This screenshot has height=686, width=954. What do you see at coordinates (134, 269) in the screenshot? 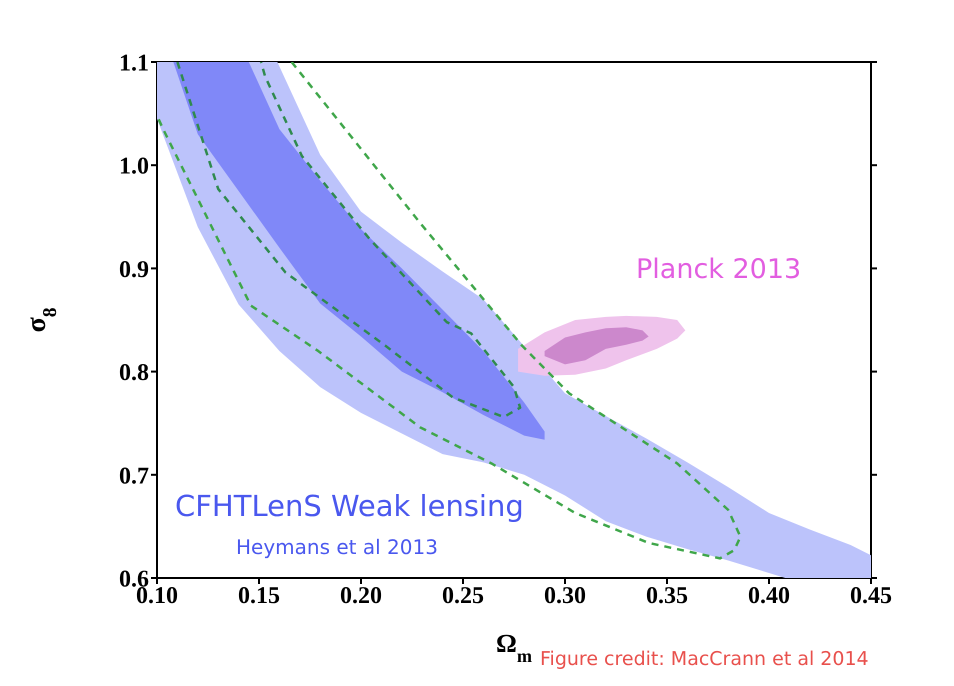
I see `y-tick-label: 0.9` at bounding box center [134, 269].